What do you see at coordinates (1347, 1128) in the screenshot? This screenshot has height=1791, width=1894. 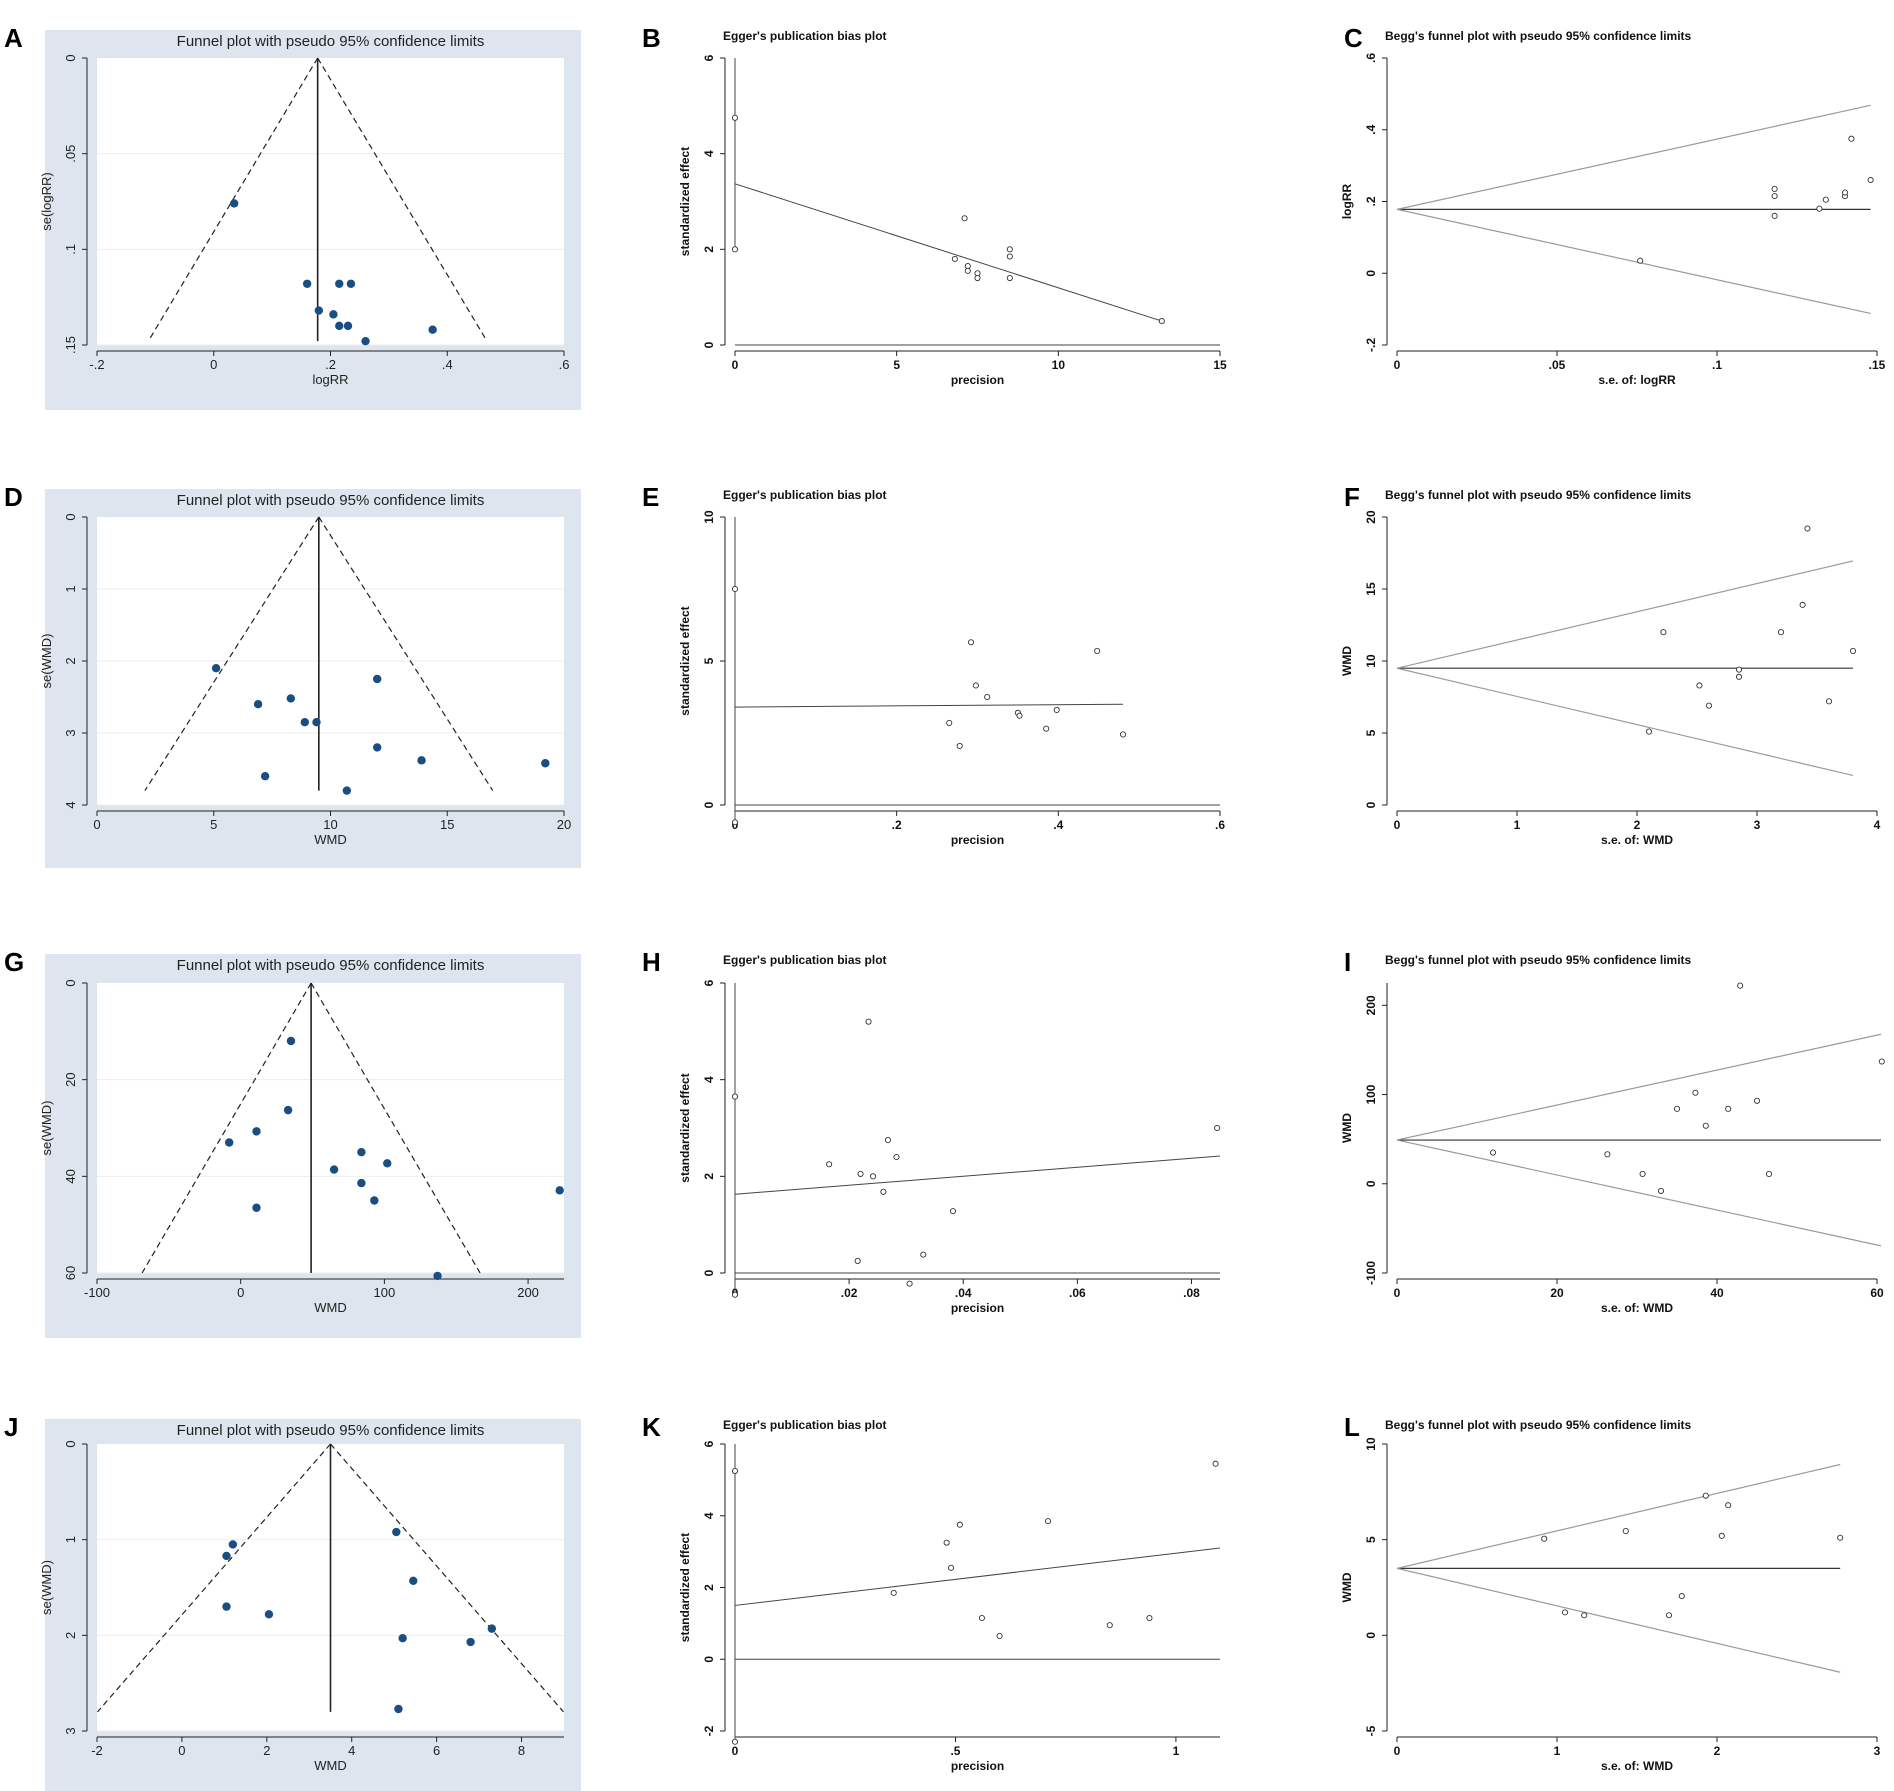 I see `y-axis-label-i: WMD` at bounding box center [1347, 1128].